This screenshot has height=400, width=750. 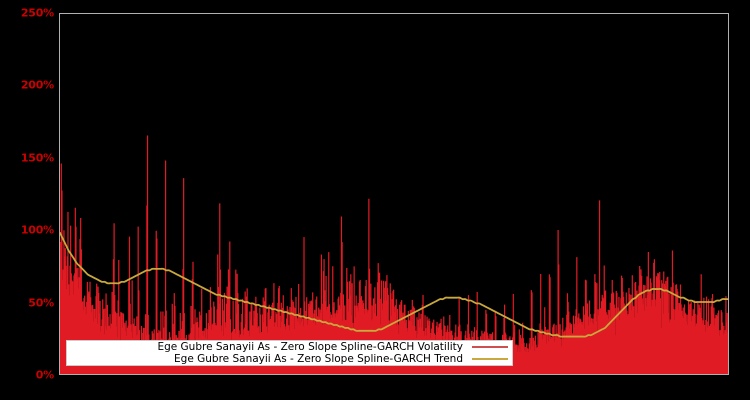 I want to click on y-axis-tick-label: 200%, so click(x=37, y=85).